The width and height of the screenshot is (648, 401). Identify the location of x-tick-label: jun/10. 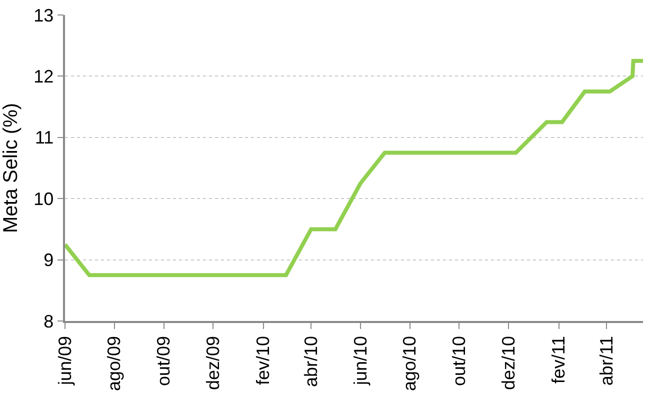
(360, 361).